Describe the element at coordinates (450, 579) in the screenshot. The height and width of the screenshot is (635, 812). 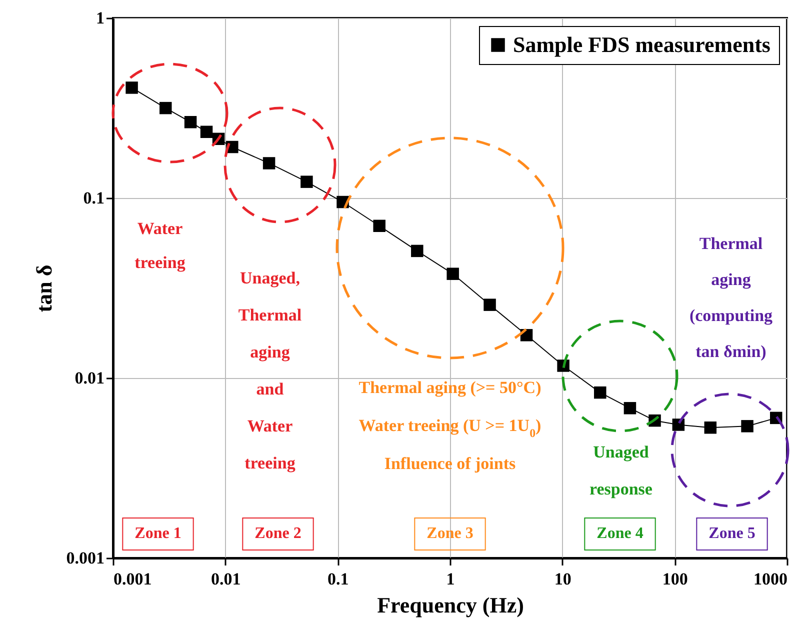
I see `x-tick-label: 1` at that location.